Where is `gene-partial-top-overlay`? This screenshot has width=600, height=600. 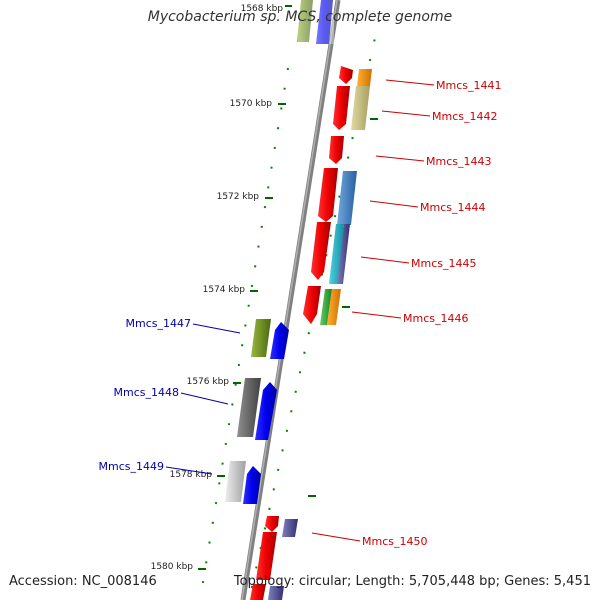
gene-partial-top-overlay is located at coordinates (316, 22).